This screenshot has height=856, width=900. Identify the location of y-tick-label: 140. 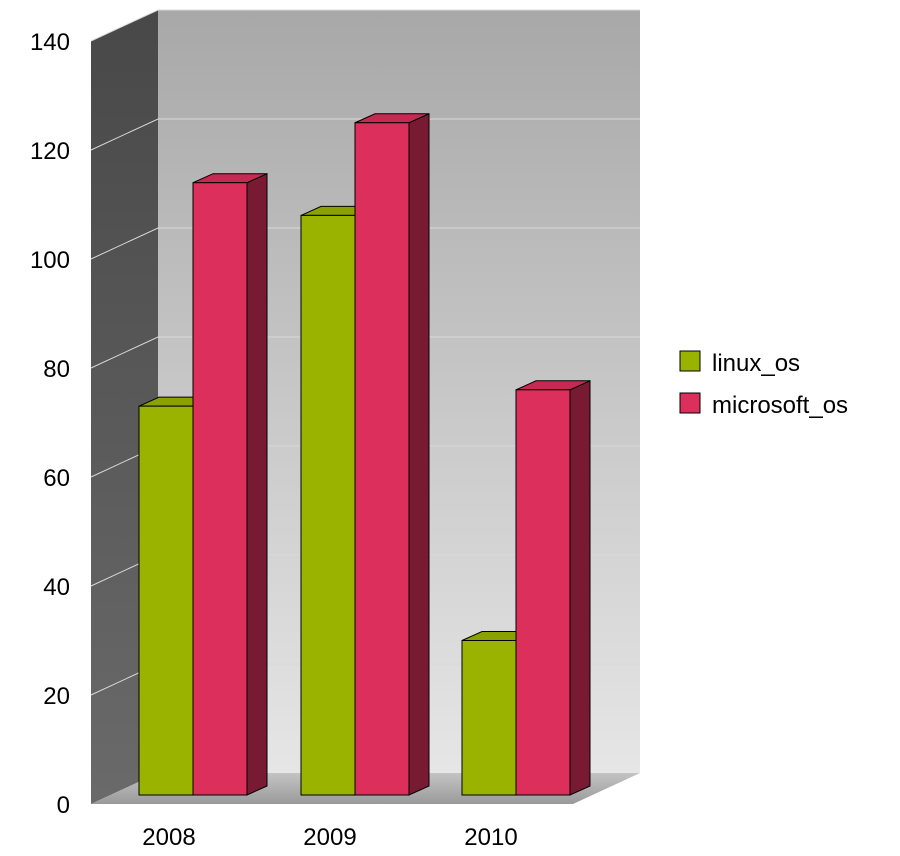
(50, 42).